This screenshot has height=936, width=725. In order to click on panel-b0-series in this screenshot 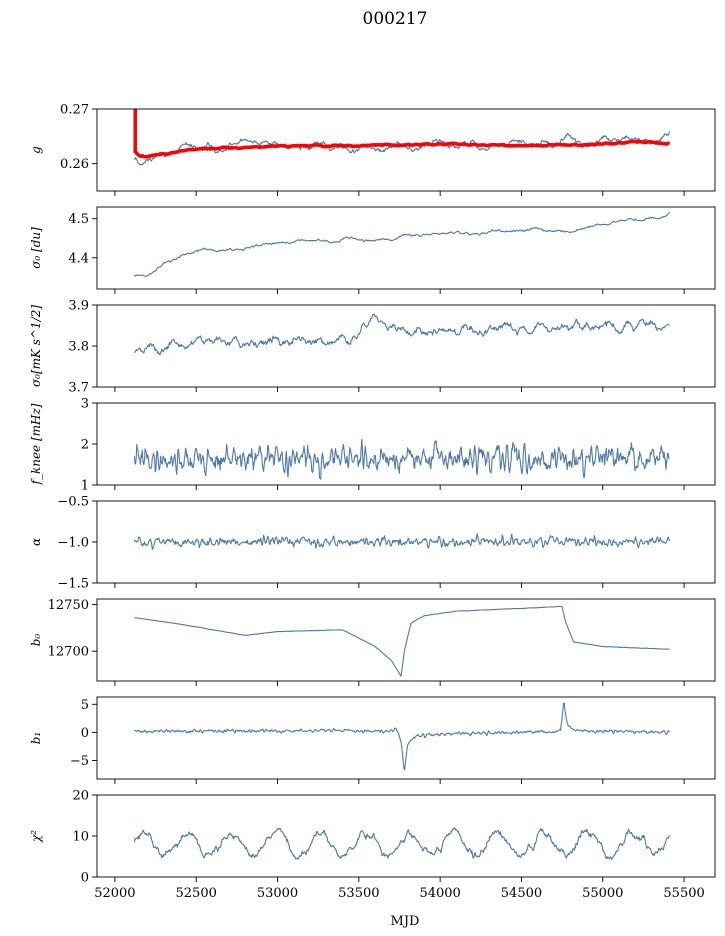, I will do `click(402, 641)`.